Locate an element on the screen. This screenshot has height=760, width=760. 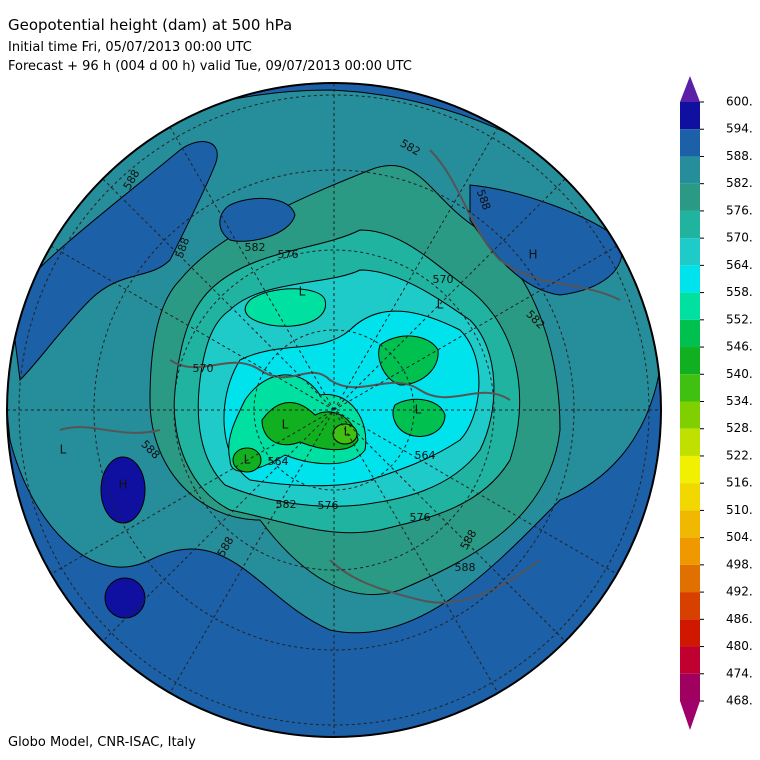
colorbar-label: 564. is located at coordinates (739, 265).